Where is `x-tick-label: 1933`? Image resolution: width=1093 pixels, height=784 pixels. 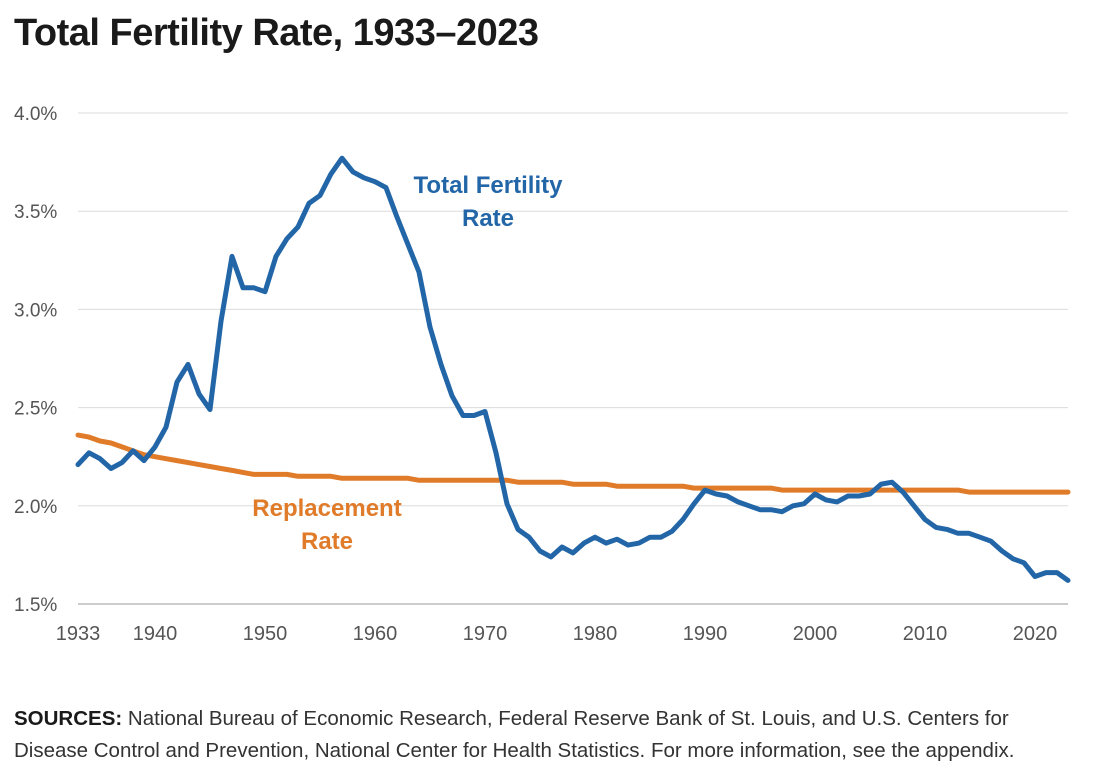
x-tick-label: 1933 is located at coordinates (78, 634).